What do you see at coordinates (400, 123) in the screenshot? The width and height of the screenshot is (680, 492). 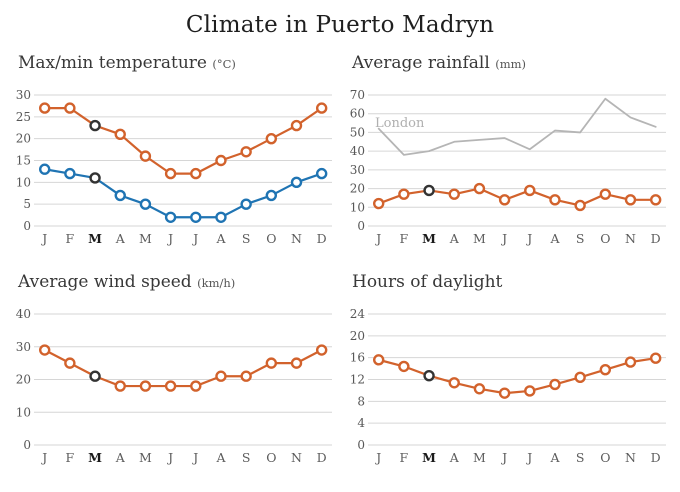 I see `london-series-label: London` at bounding box center [400, 123].